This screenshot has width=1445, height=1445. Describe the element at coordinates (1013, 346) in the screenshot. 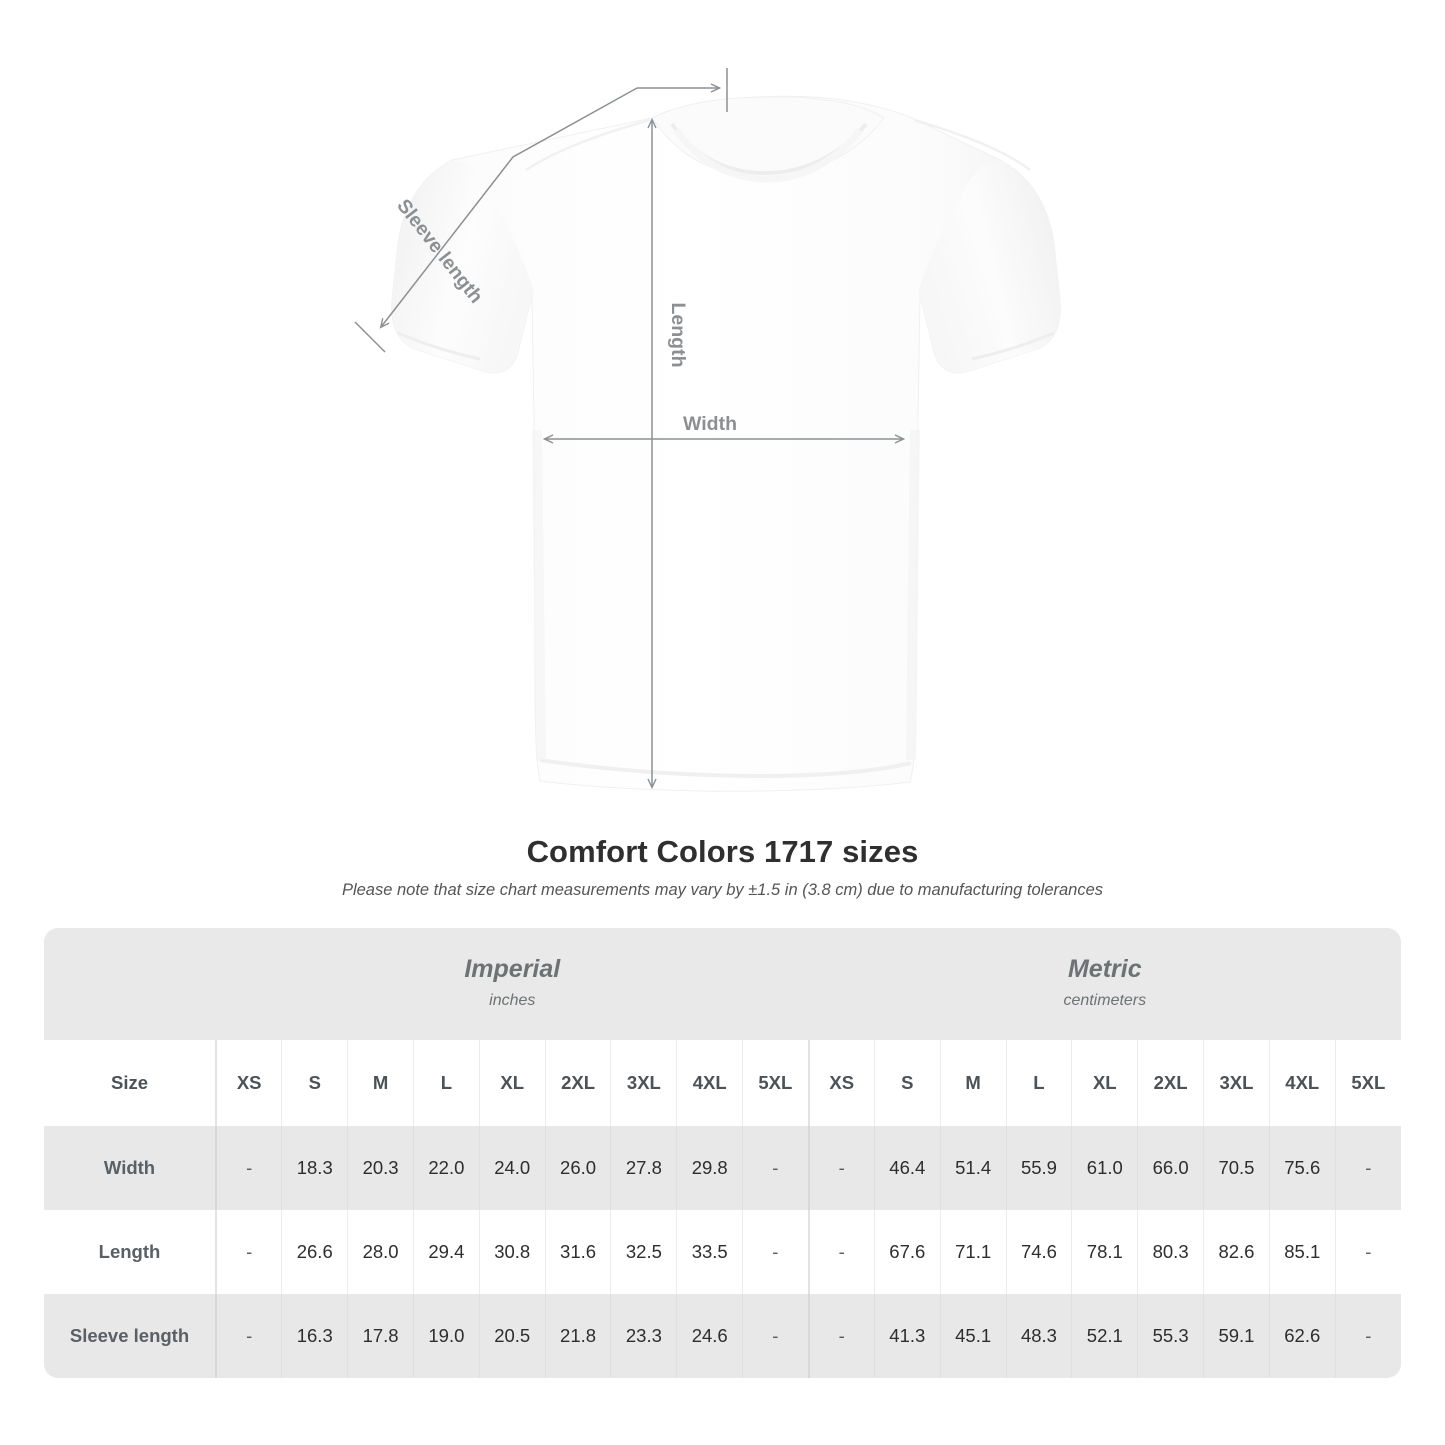

I see `tshirt-right-sleeve-hem` at that location.